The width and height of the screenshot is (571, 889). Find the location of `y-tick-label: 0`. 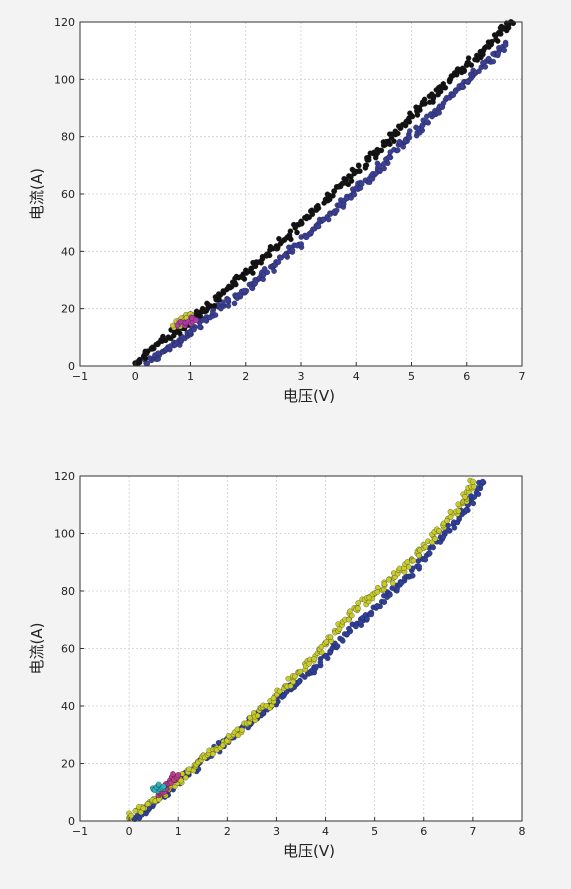

y-tick-label: 0 is located at coordinates (71, 366).